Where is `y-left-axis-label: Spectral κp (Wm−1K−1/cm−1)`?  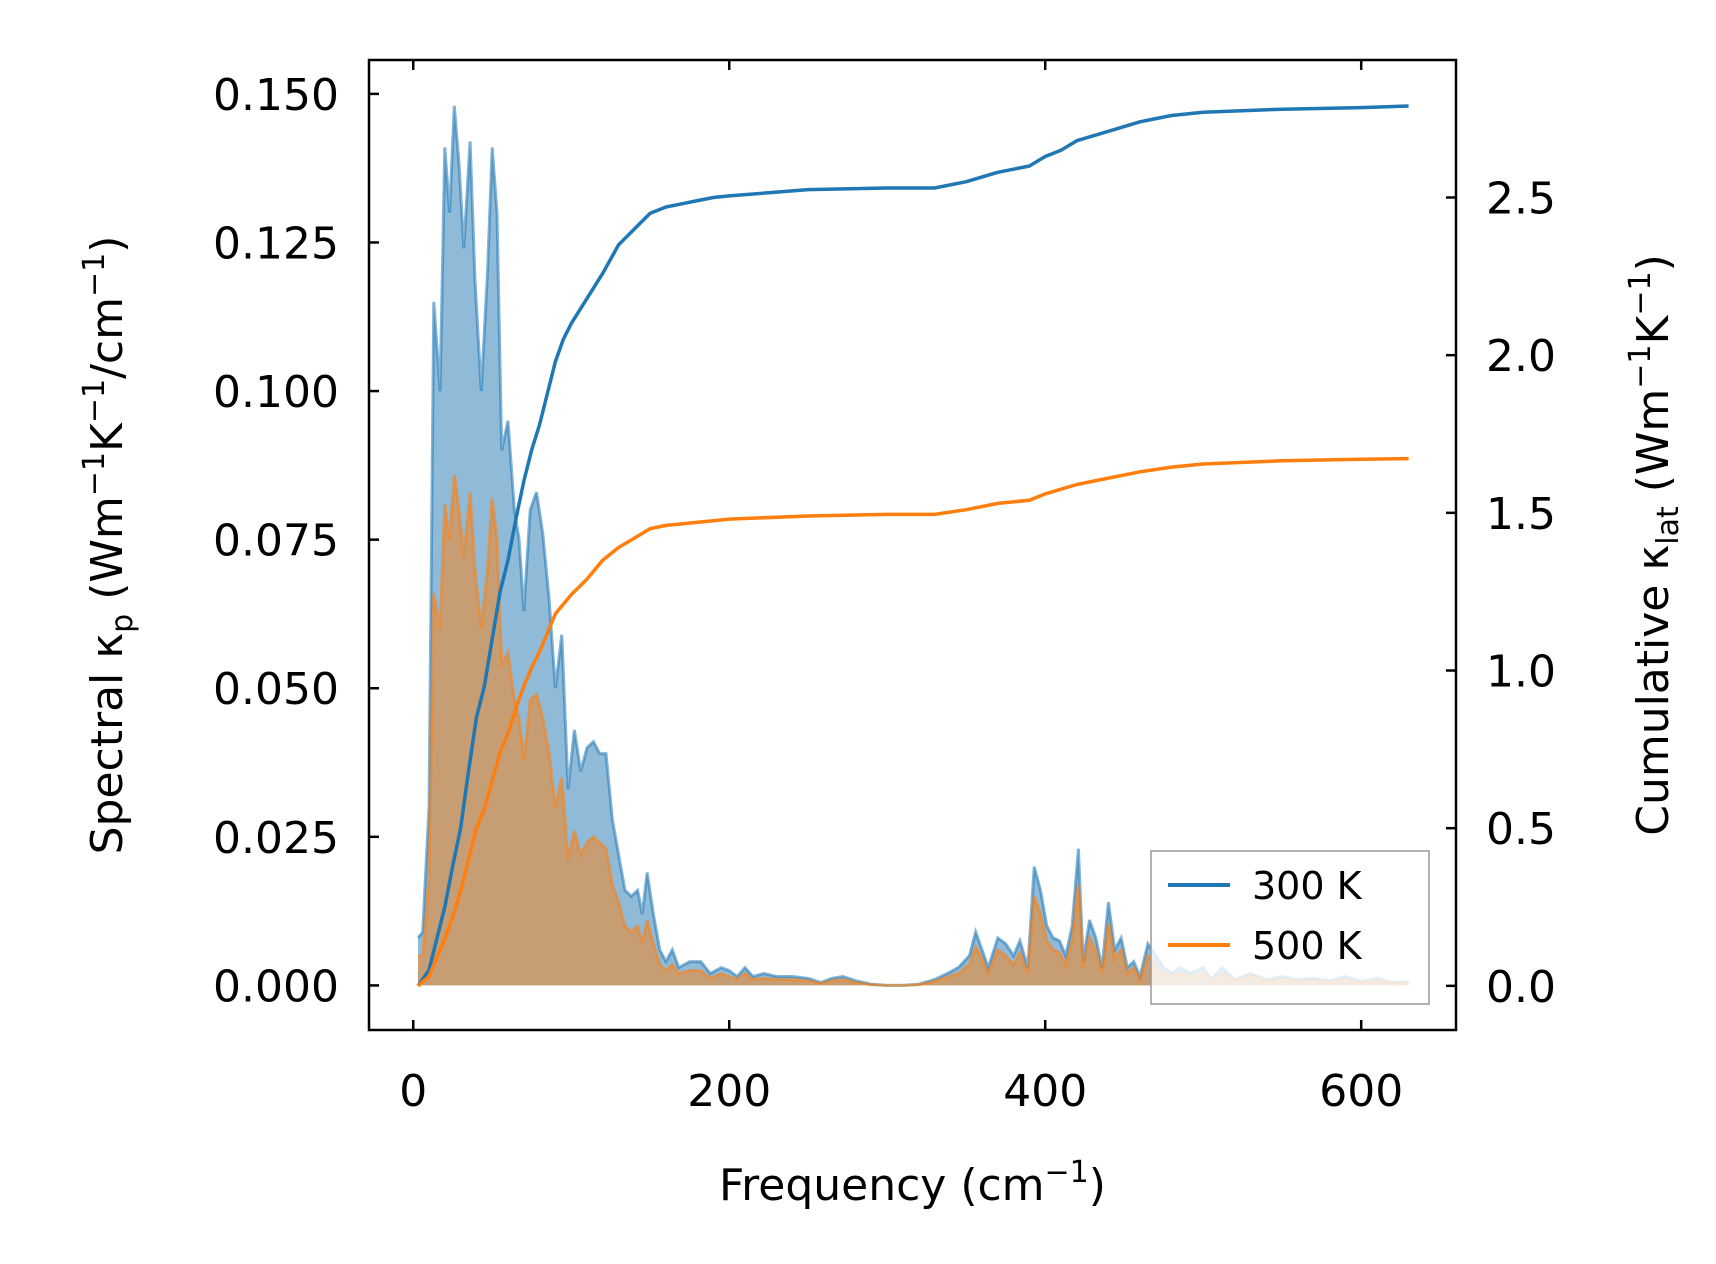 y-left-axis-label: Spectral κp (Wm−1K−1/cm−1) is located at coordinates (108, 545).